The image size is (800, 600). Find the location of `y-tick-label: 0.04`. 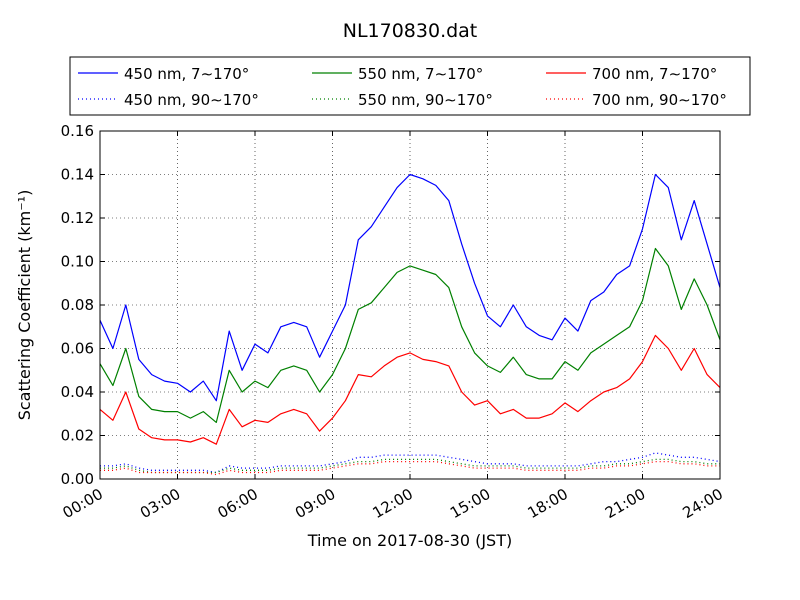

y-tick-label: 0.04 is located at coordinates (77, 392).